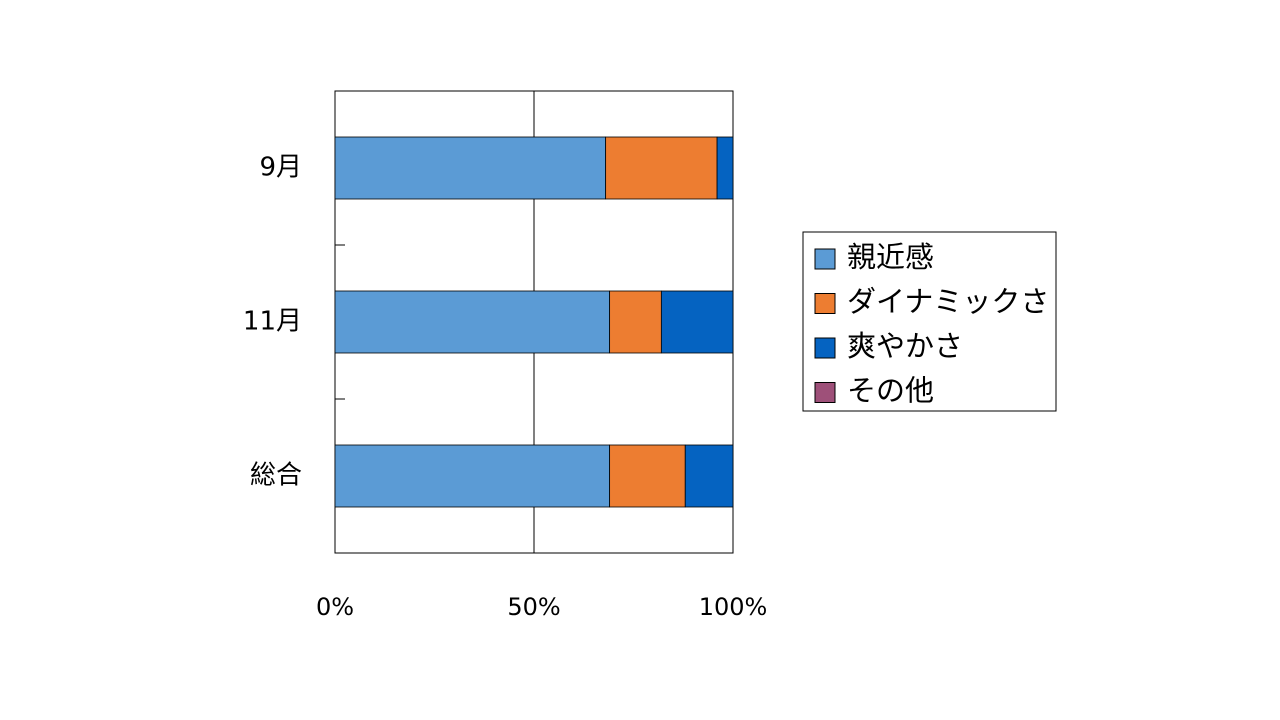 The width and height of the screenshot is (1280, 720). What do you see at coordinates (929, 321) in the screenshot?
I see `legend-box` at bounding box center [929, 321].